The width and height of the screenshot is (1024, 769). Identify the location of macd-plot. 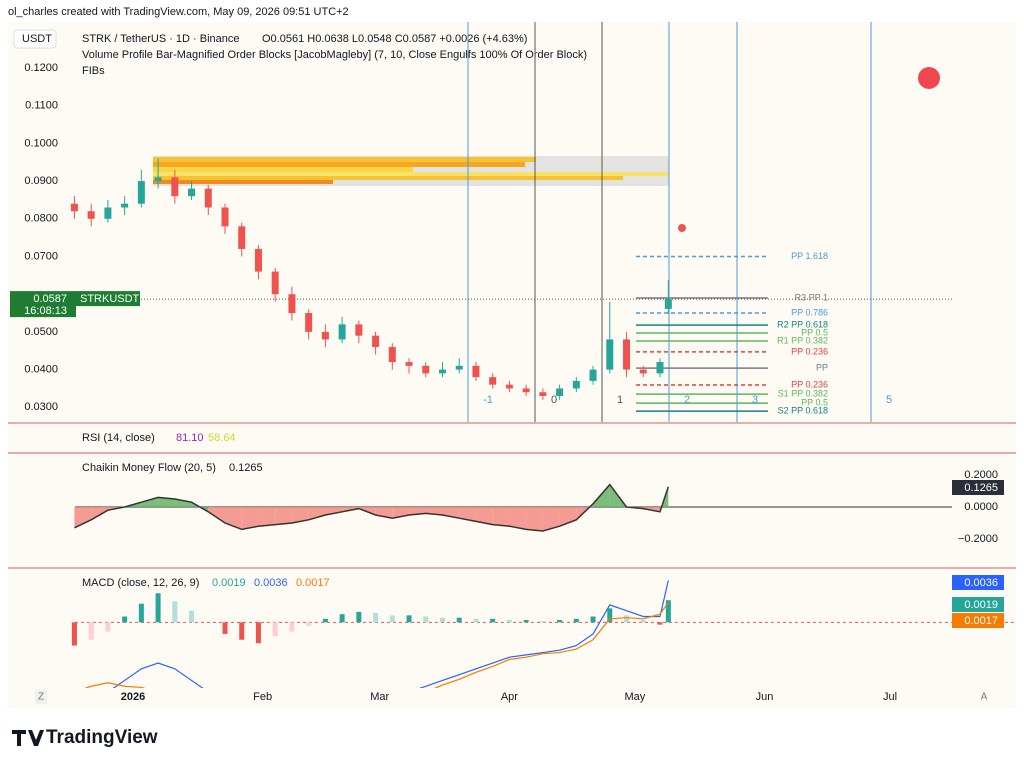
(543, 634).